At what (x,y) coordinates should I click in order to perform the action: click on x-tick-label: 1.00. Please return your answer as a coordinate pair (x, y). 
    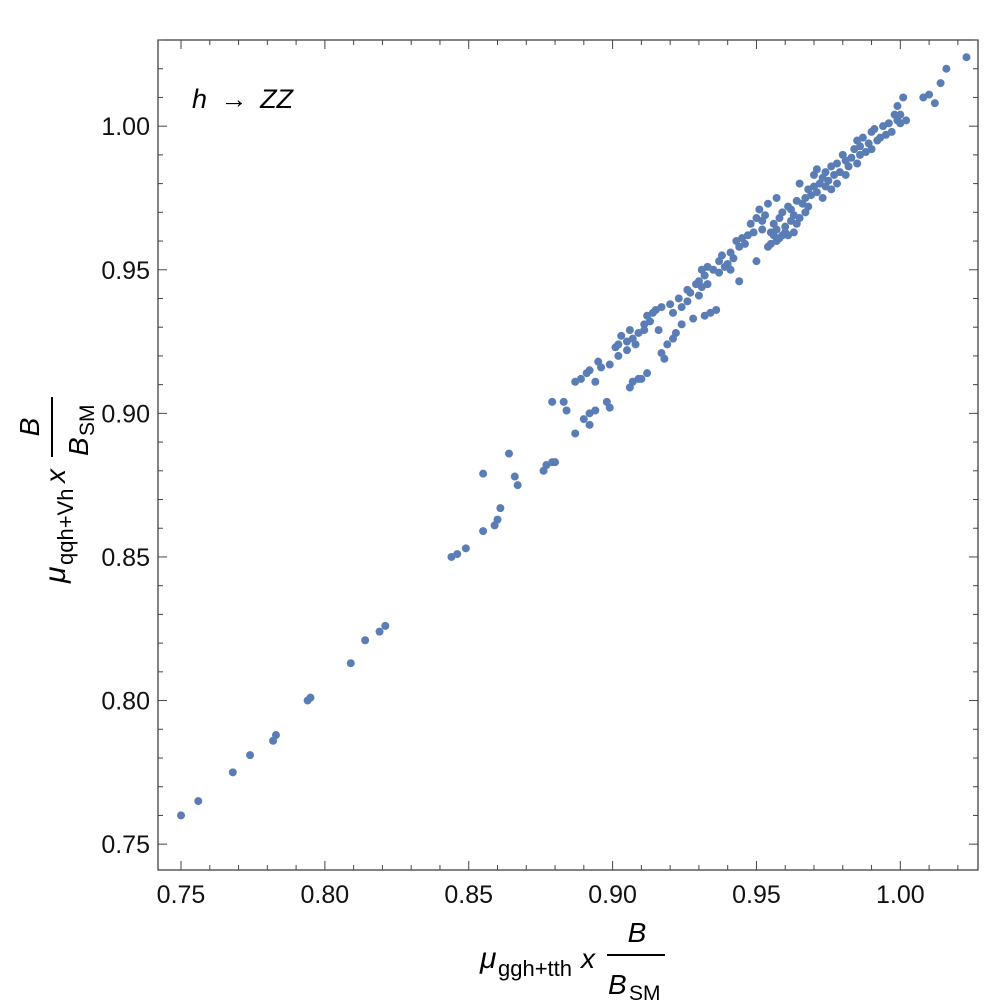
    Looking at the image, I should click on (900, 895).